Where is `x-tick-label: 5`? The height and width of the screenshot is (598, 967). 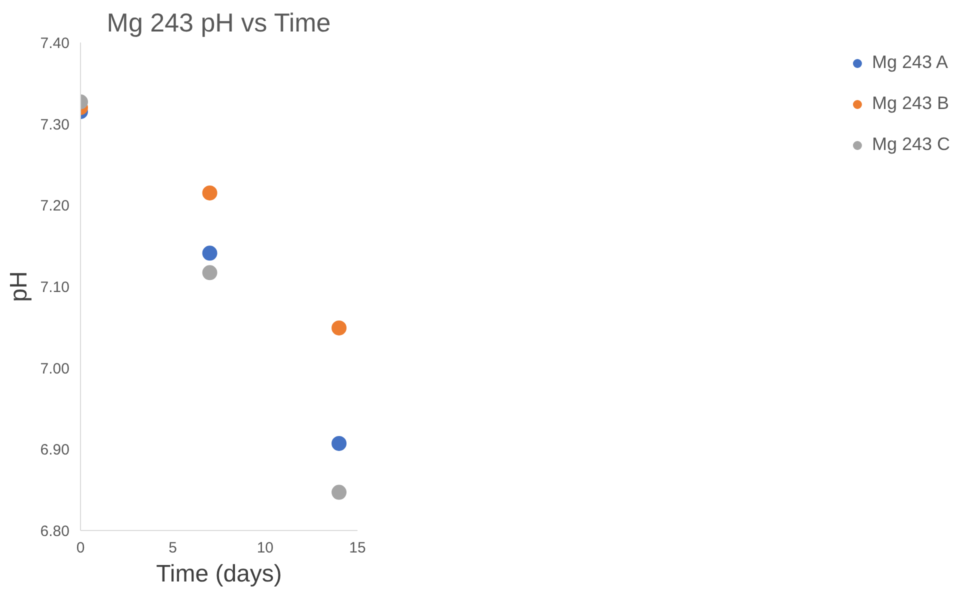 x-tick-label: 5 is located at coordinates (173, 548).